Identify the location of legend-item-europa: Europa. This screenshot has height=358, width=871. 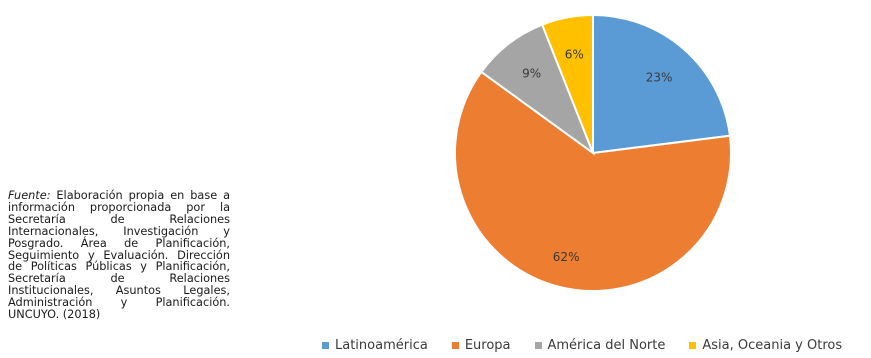
(481, 345).